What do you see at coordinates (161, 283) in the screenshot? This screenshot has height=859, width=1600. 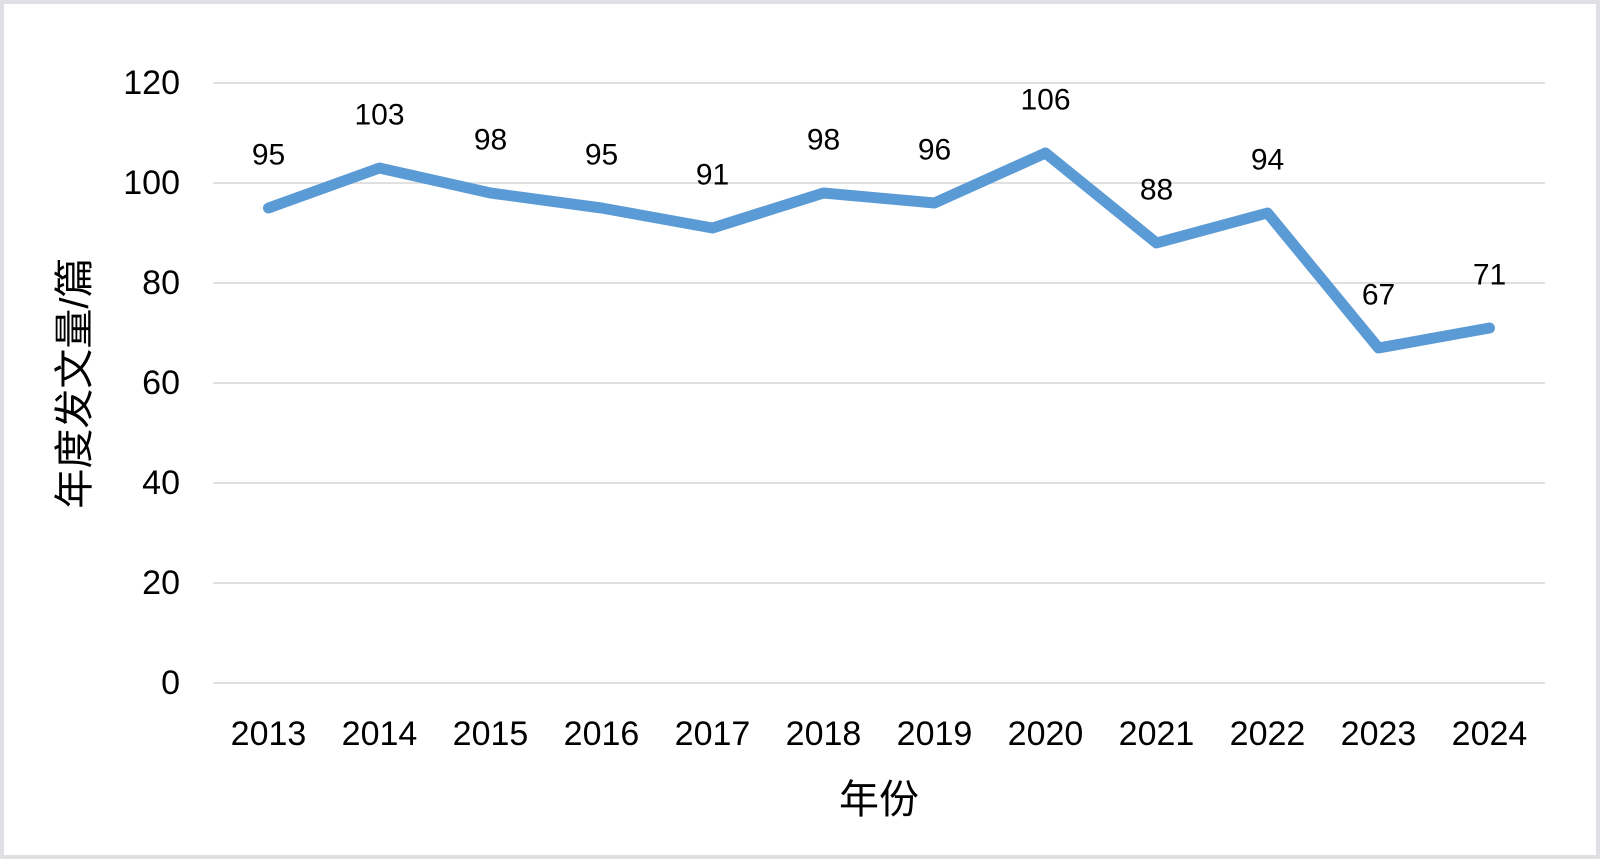 I see `y-axis-tick-label: 80` at bounding box center [161, 283].